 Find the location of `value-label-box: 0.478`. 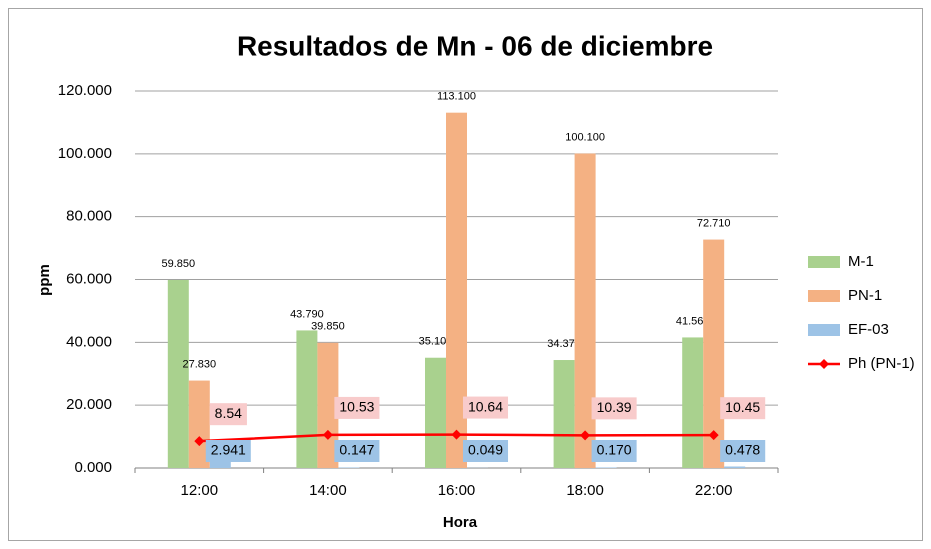

value-label-box: 0.478 is located at coordinates (743, 451).